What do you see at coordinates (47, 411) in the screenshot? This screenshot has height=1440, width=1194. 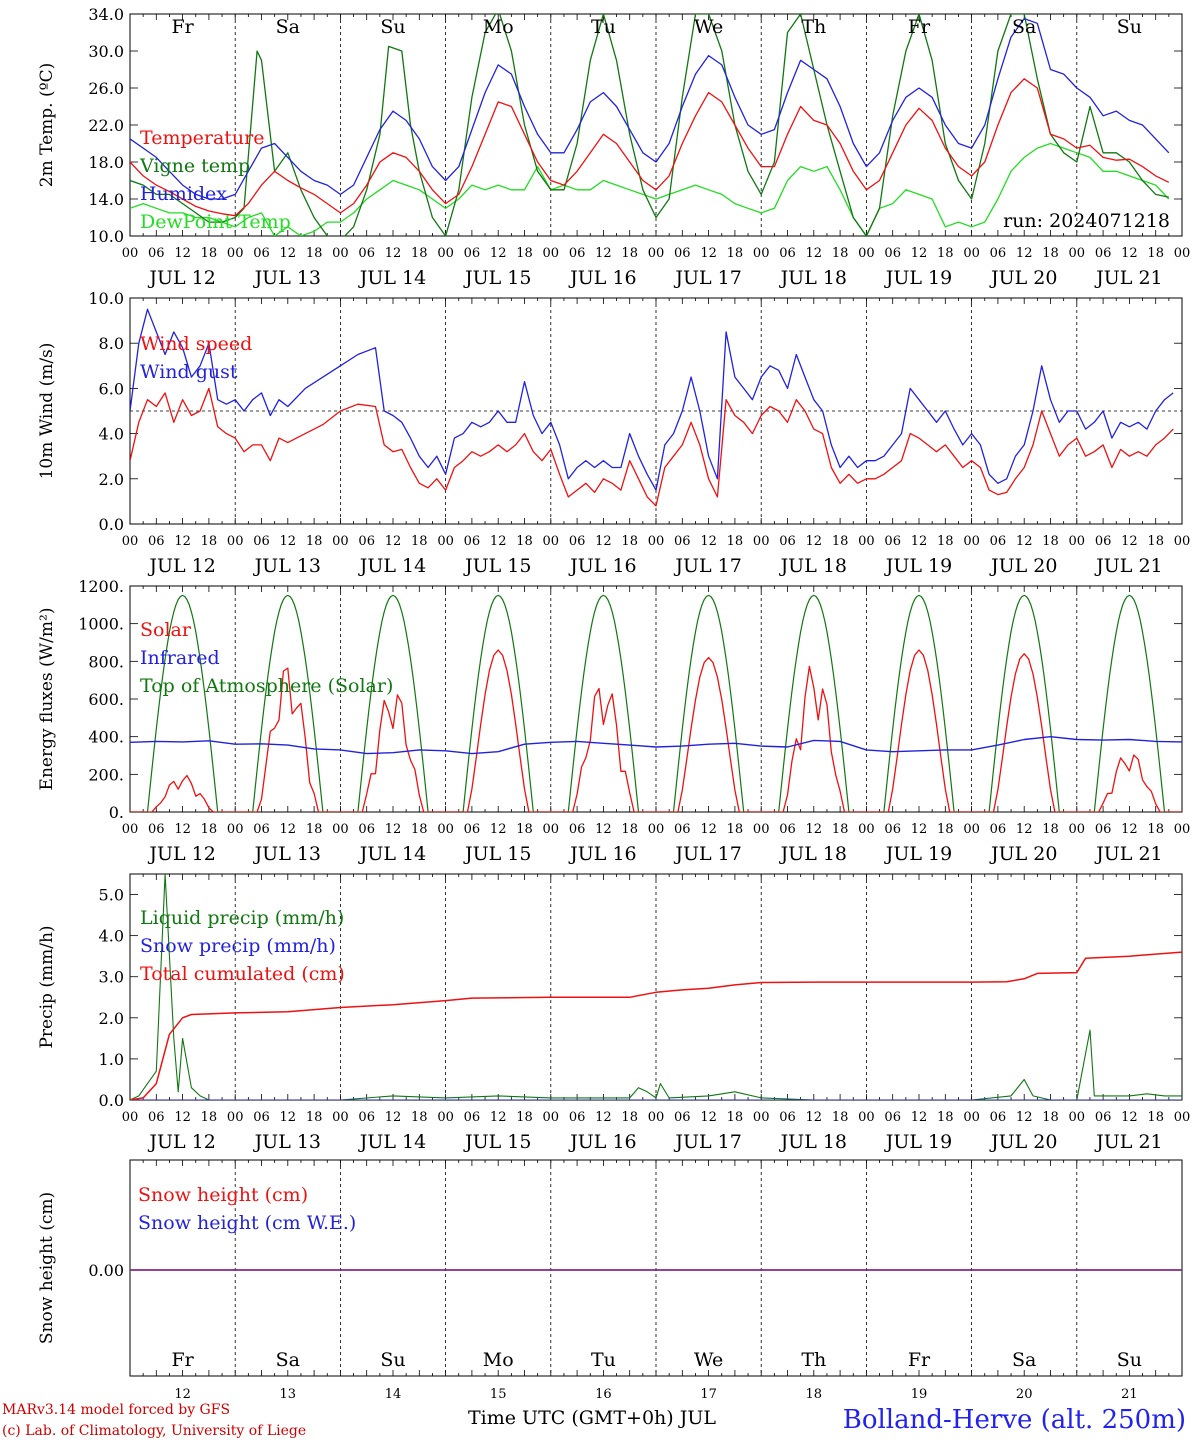 I see `y-axis-label: 10m Wind (m/s)` at bounding box center [47, 411].